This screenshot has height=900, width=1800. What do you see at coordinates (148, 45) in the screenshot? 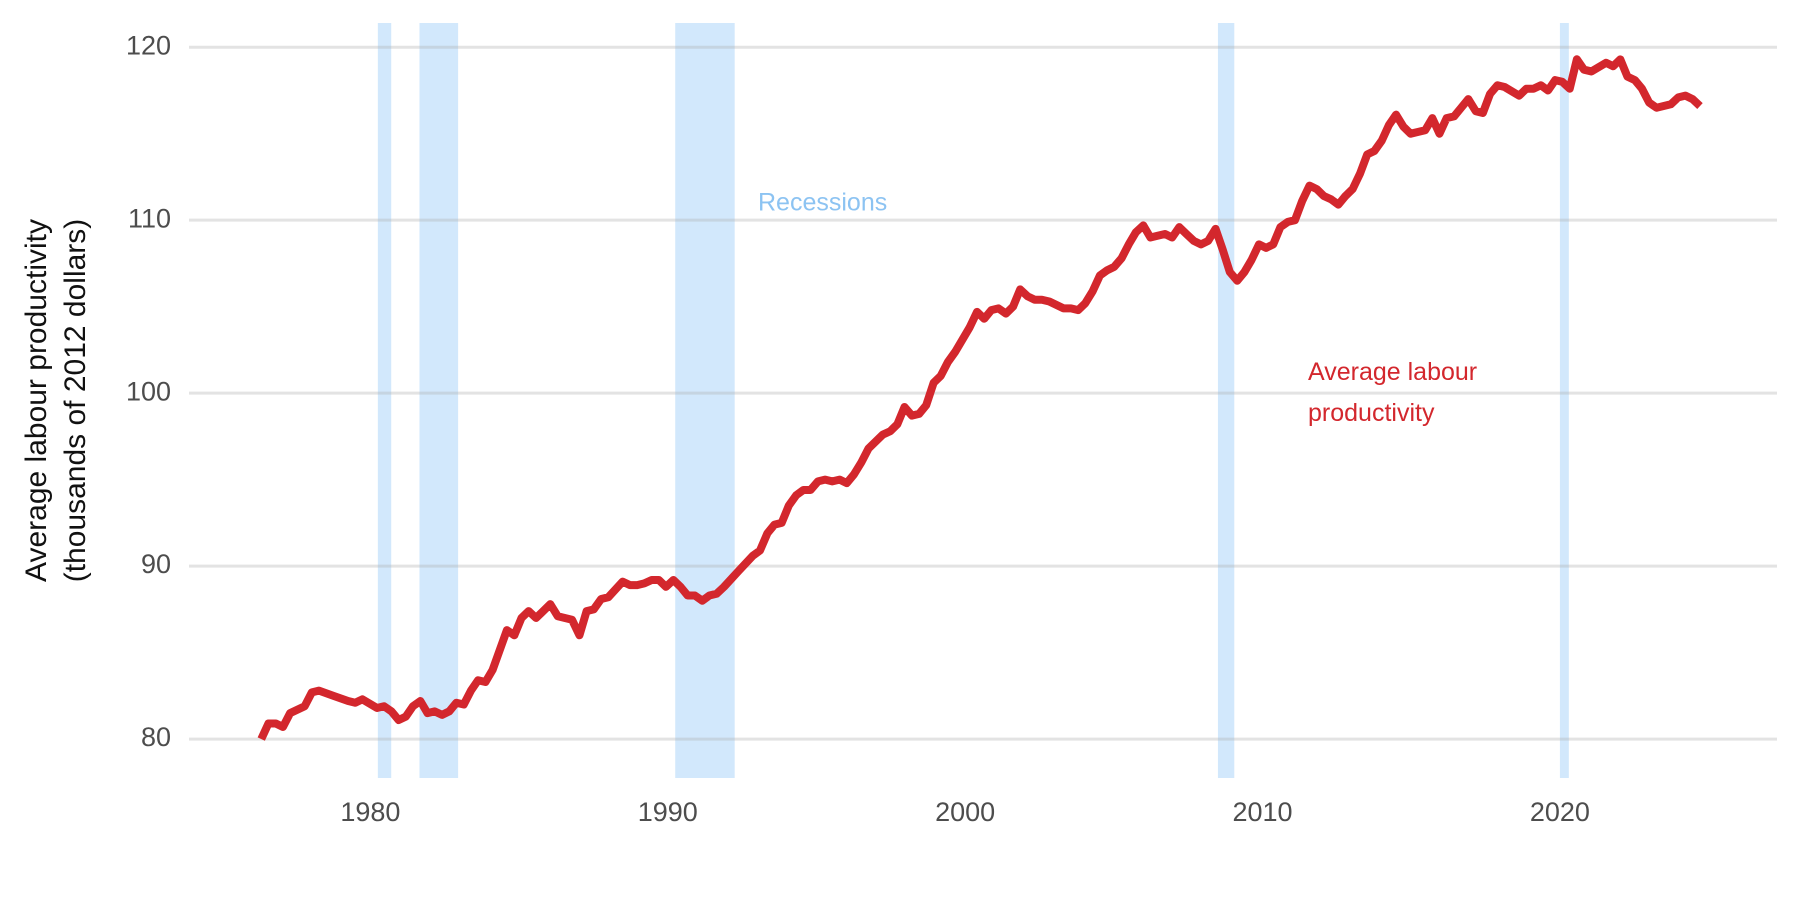
I see `y-tick-label: 120` at bounding box center [148, 45].